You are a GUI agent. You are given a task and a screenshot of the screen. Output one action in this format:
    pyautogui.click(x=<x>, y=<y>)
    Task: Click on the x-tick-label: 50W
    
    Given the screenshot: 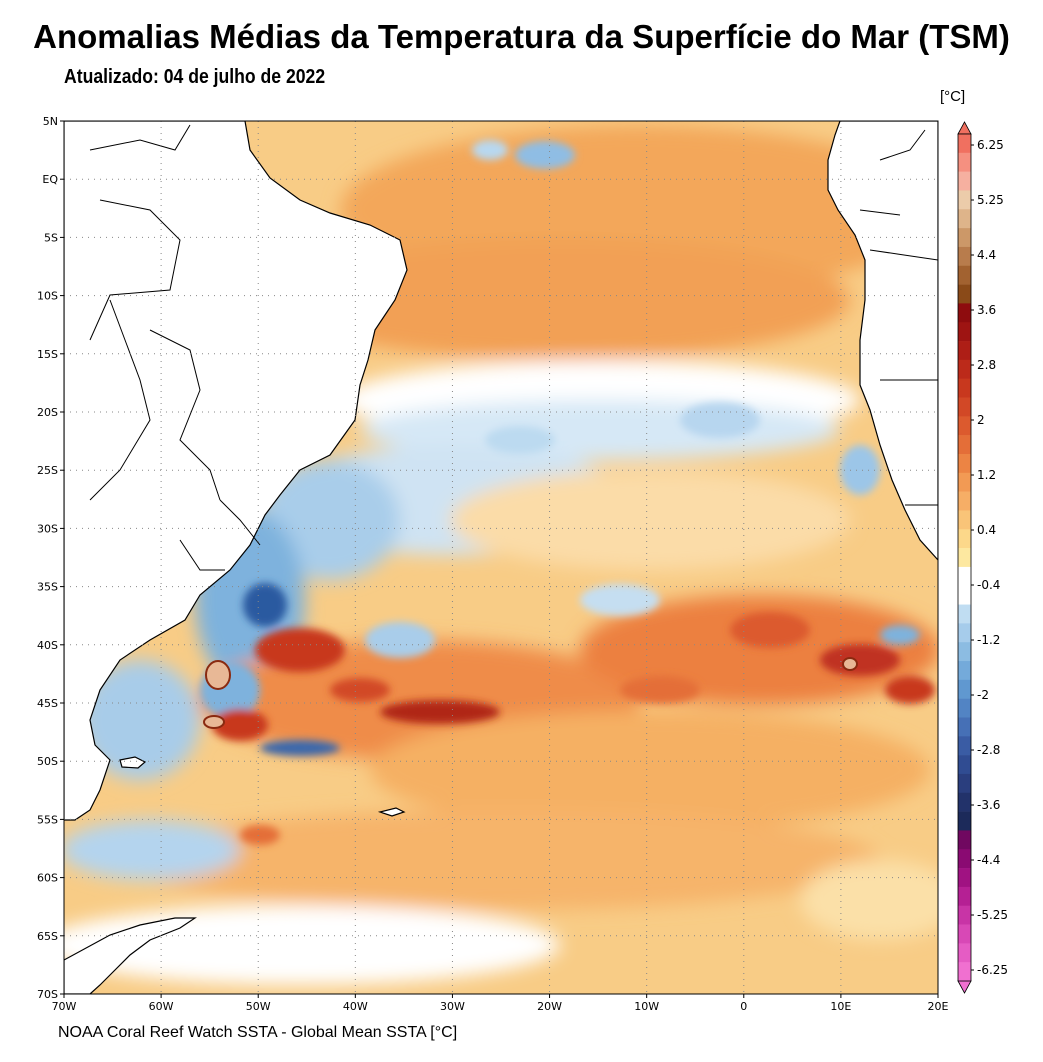 What is the action you would take?
    pyautogui.click(x=258, y=1006)
    